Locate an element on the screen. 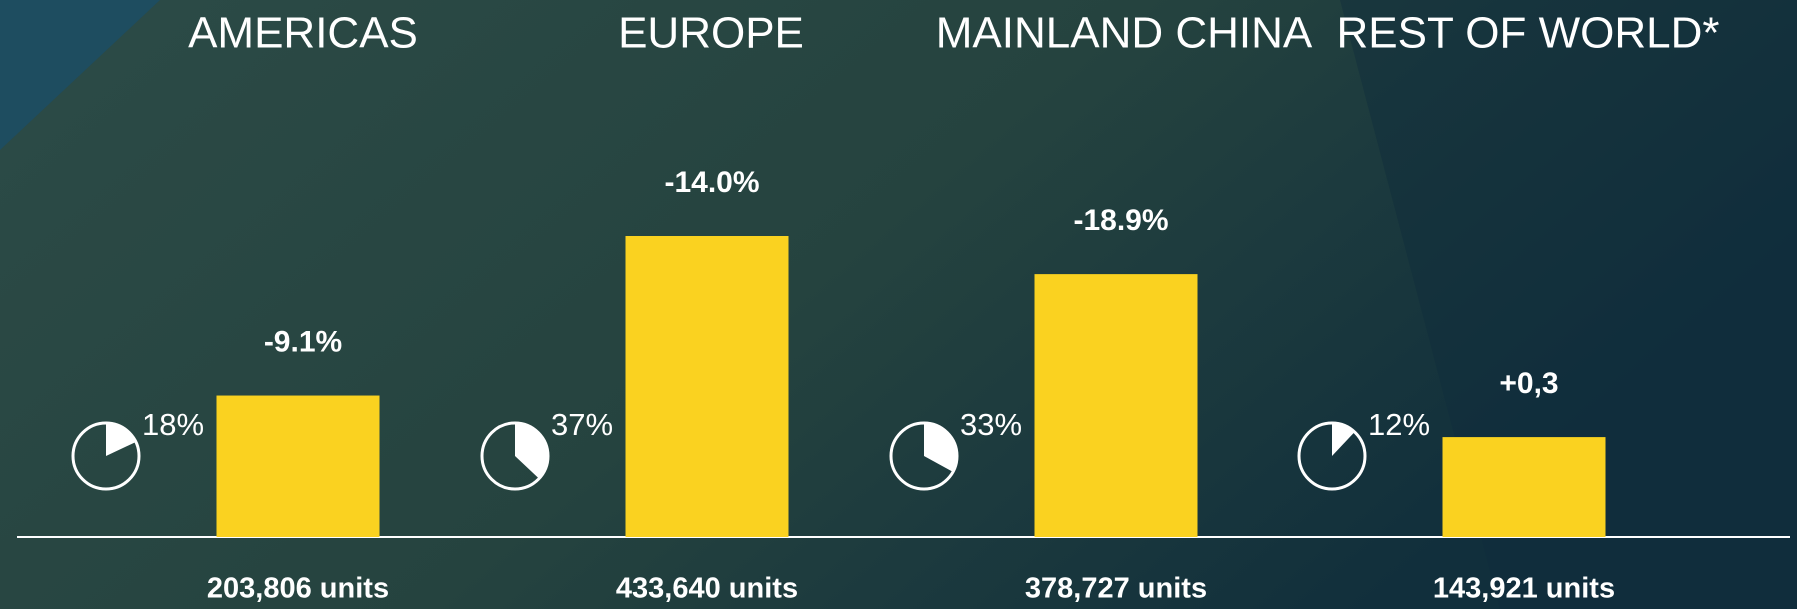 The image size is (1797, 609). corner-accent is located at coordinates (80, 75).